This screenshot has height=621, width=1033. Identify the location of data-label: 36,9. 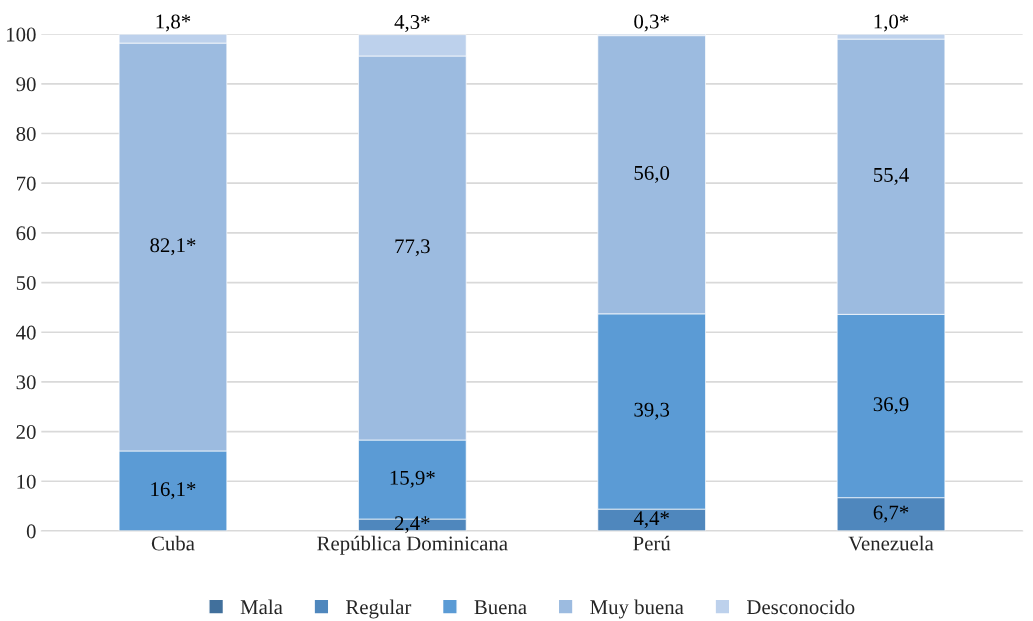
(891, 406).